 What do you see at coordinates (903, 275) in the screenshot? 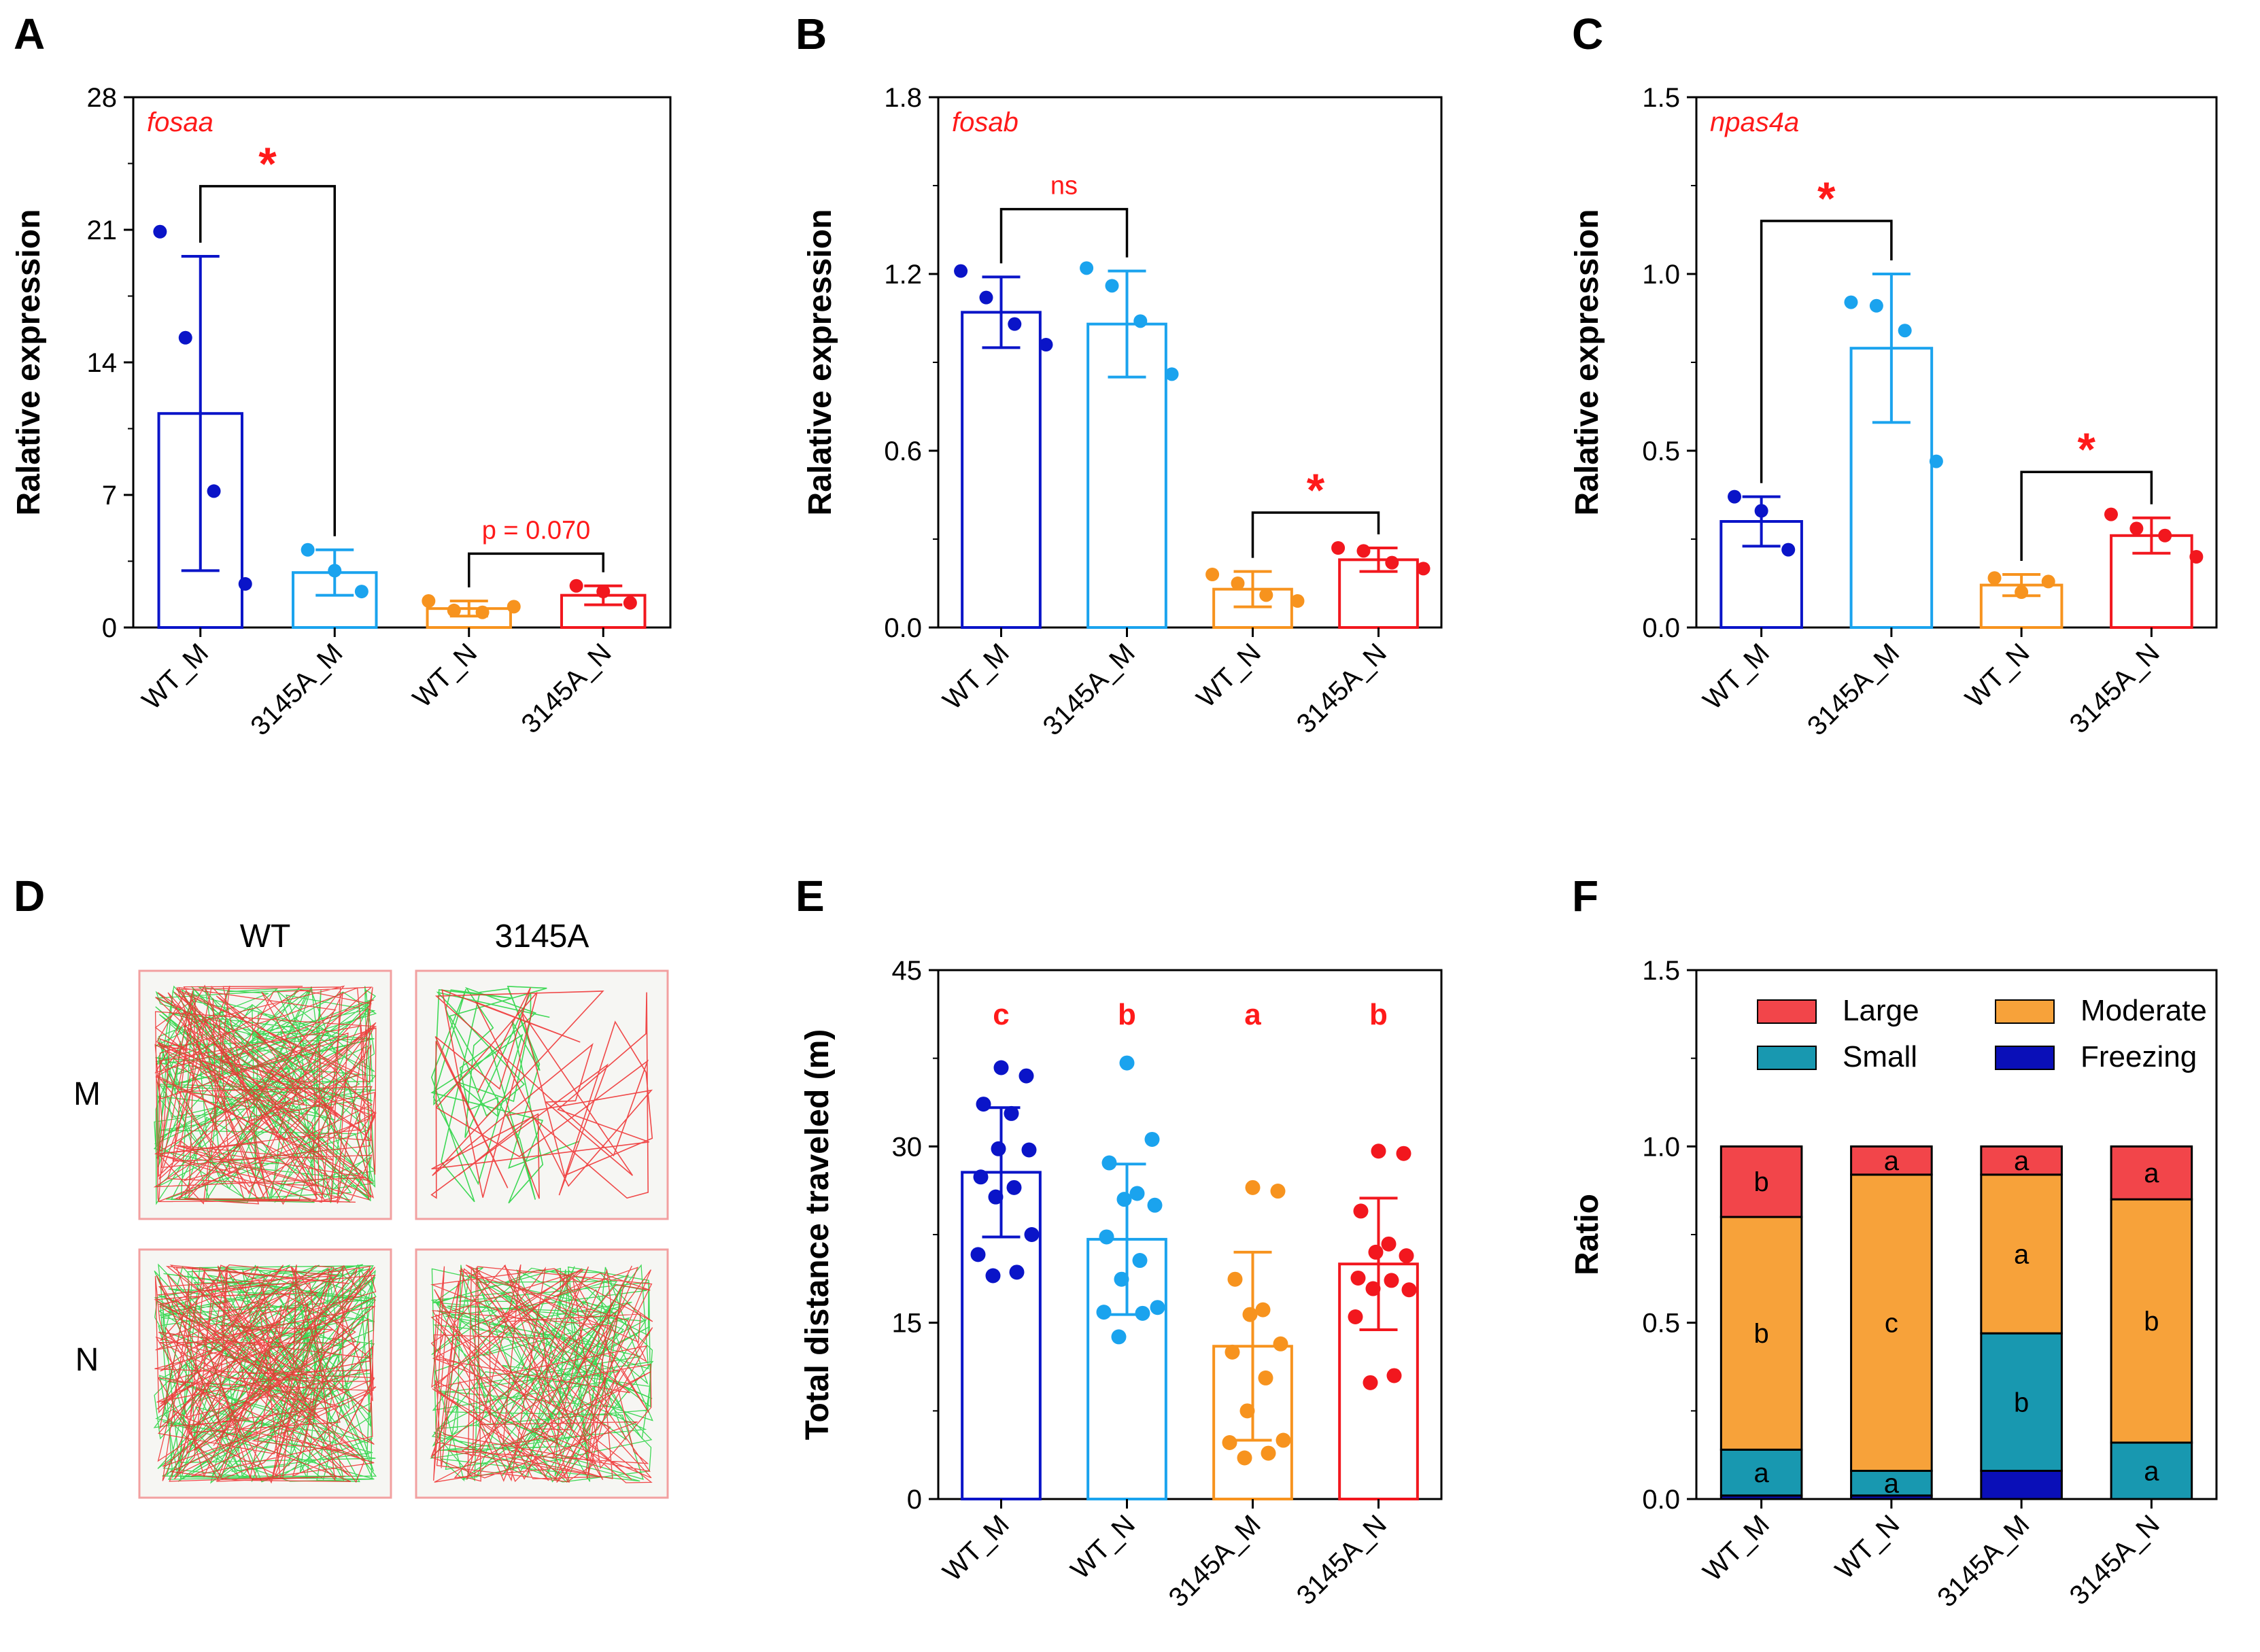
I see `y-tick-label: 1.2` at bounding box center [903, 275].